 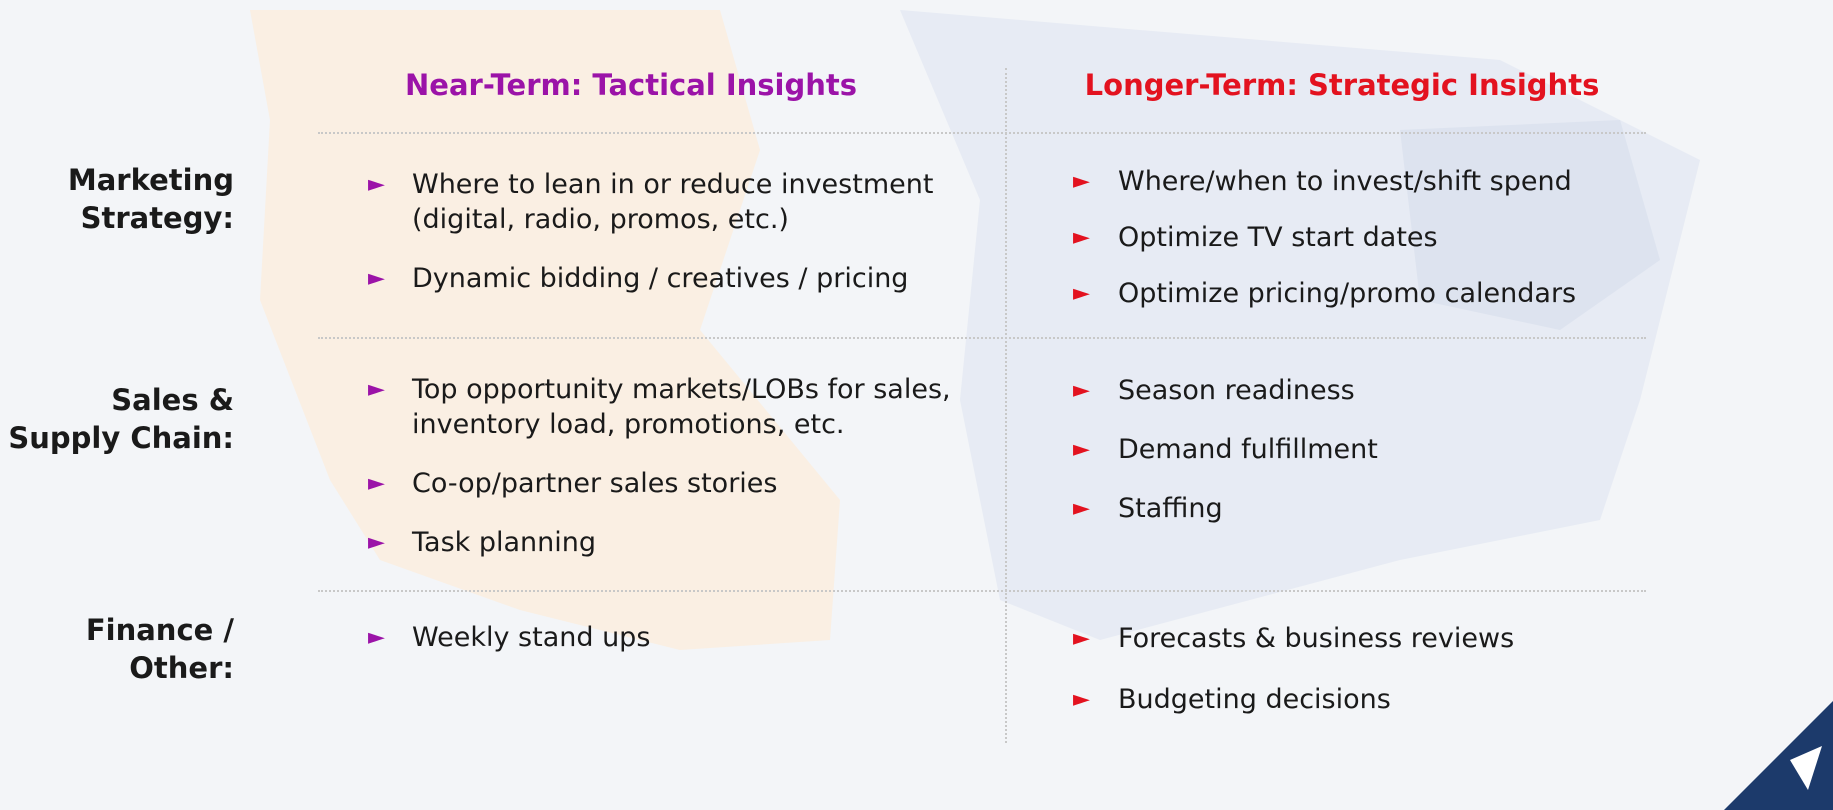 I want to click on bullet-text: Optimize pricing/promo calendars, so click(x=1347, y=293).